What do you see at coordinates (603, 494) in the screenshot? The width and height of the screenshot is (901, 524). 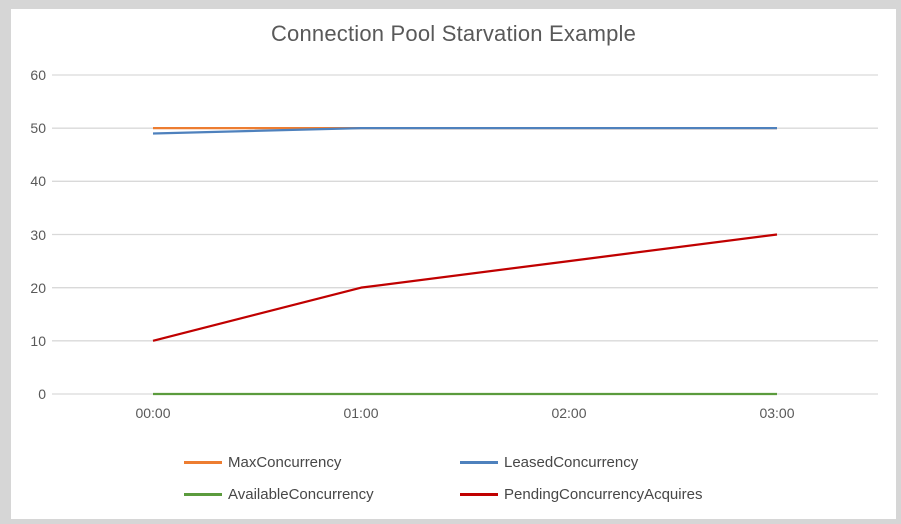 I see `legend-label: PendingConcurrencyAcquires` at bounding box center [603, 494].